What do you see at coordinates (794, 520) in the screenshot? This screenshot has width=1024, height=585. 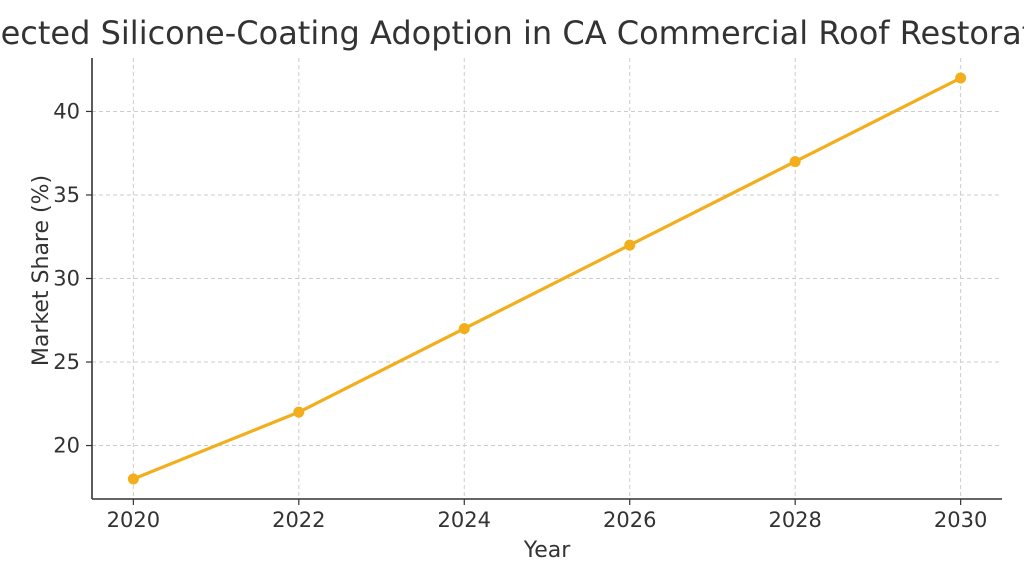 I see `x-tick-label: 2028` at bounding box center [794, 520].